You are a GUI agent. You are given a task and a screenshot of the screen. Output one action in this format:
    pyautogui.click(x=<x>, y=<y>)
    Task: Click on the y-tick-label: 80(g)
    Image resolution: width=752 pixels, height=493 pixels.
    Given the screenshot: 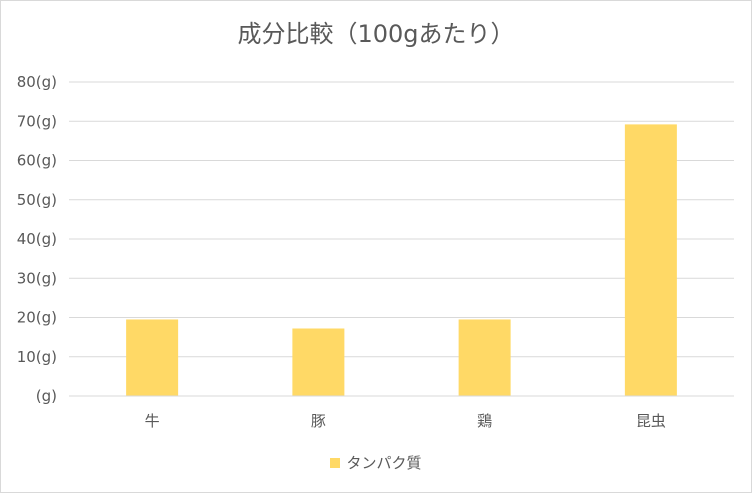 What is the action you would take?
    pyautogui.click(x=37, y=82)
    